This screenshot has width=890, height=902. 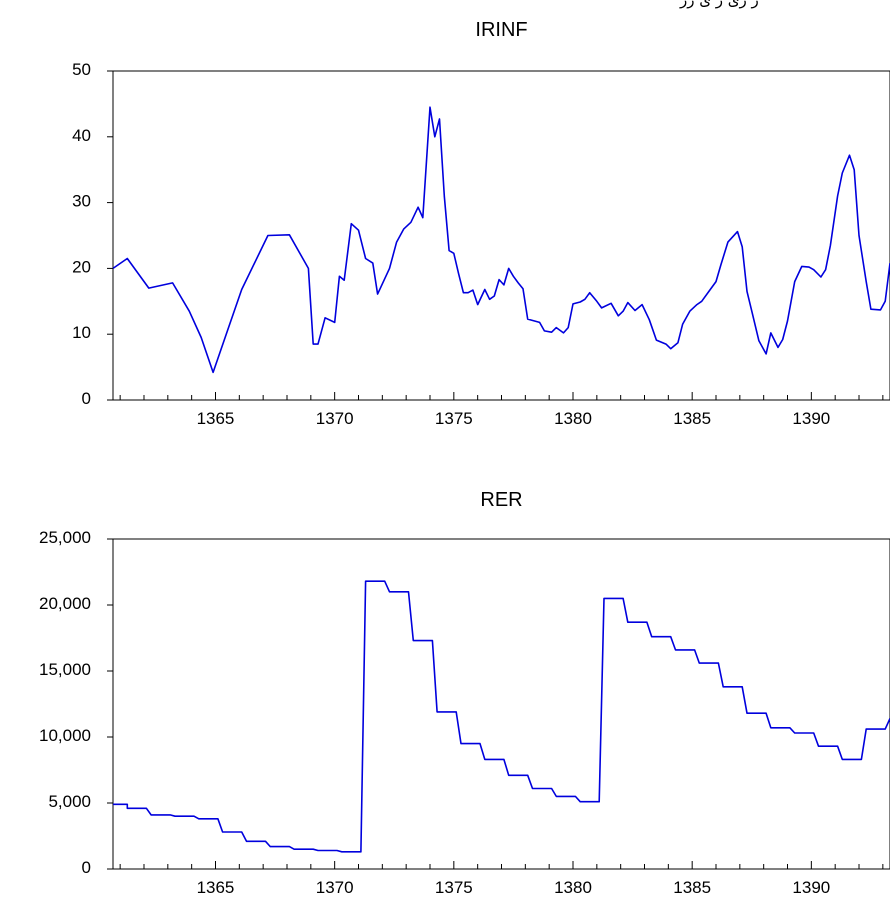 I want to click on y-tick-label: 10, so click(x=81, y=332).